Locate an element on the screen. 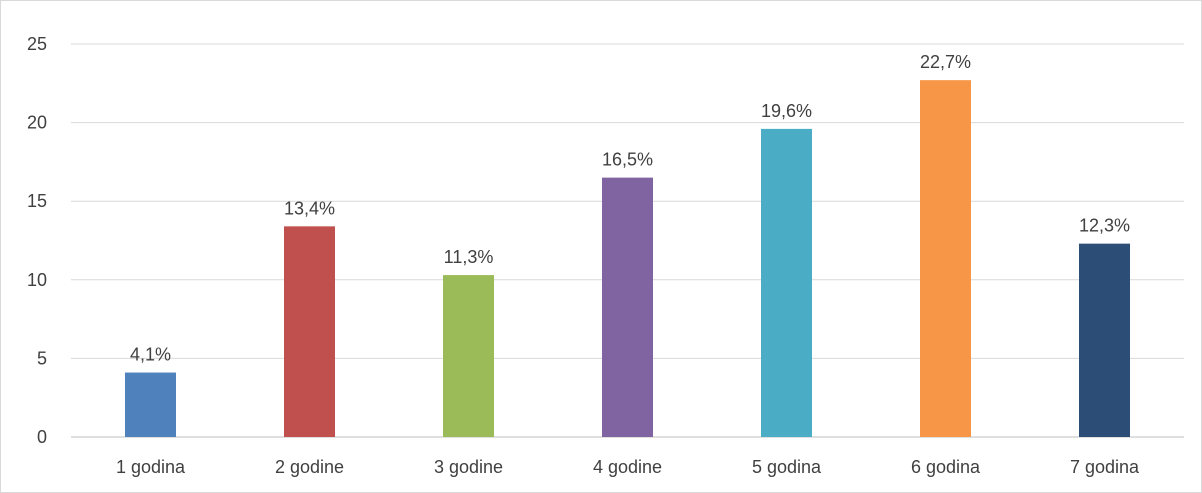 The height and width of the screenshot is (493, 1202). data-label: 4,1% is located at coordinates (150, 355).